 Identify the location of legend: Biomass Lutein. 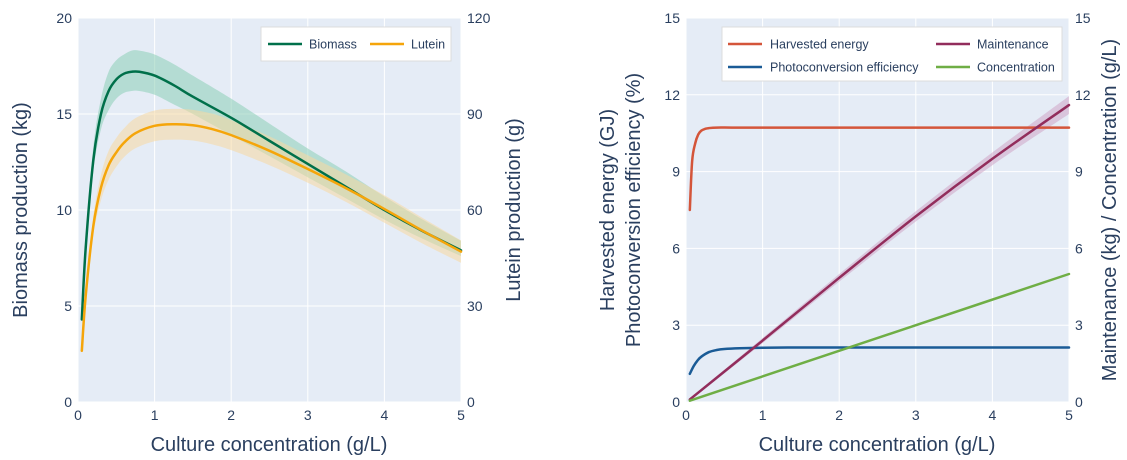
(356, 44).